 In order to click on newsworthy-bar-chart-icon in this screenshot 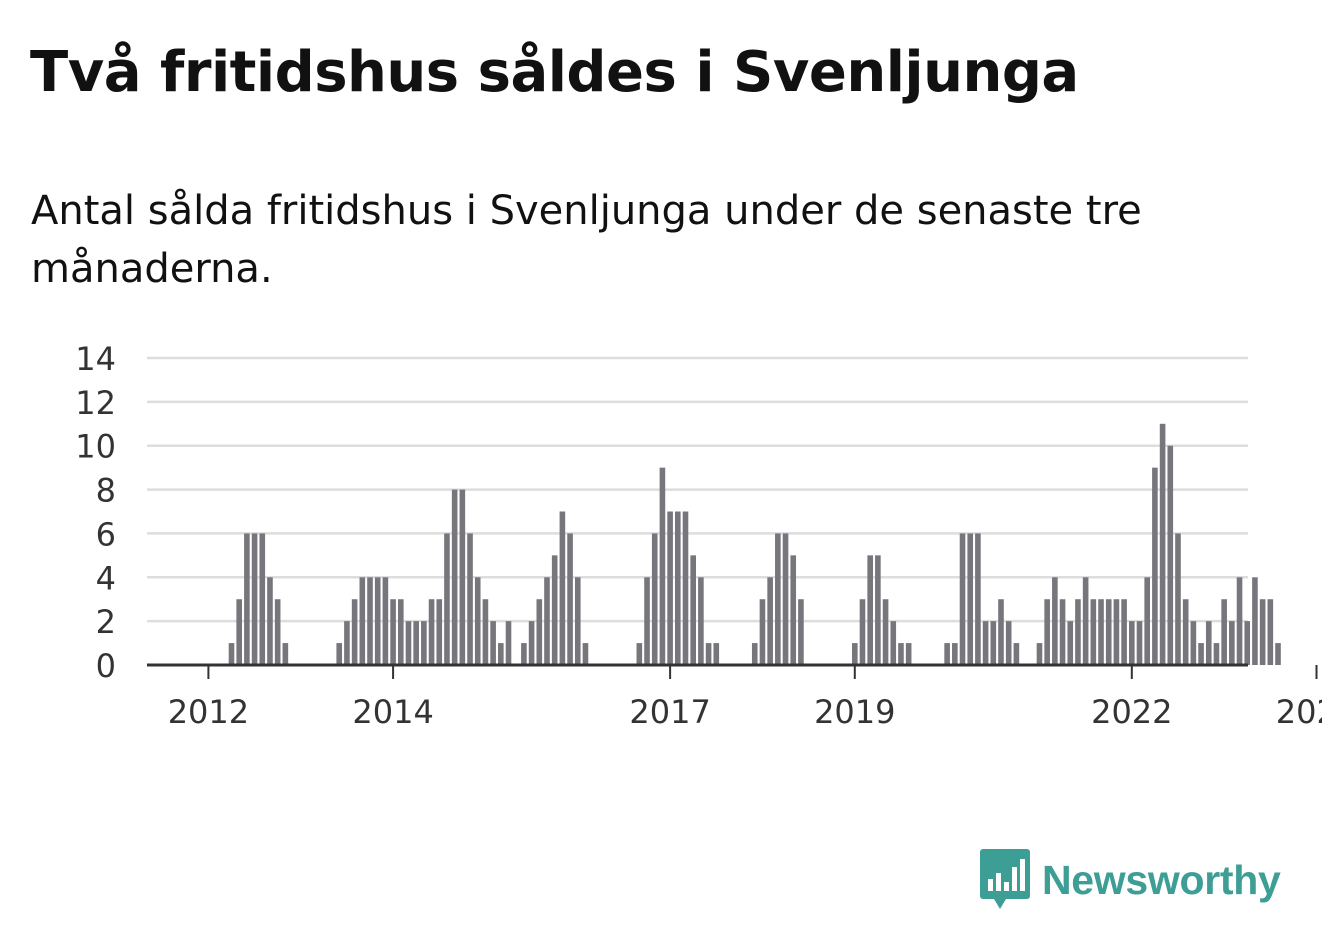, I will do `click(1005, 879)`.